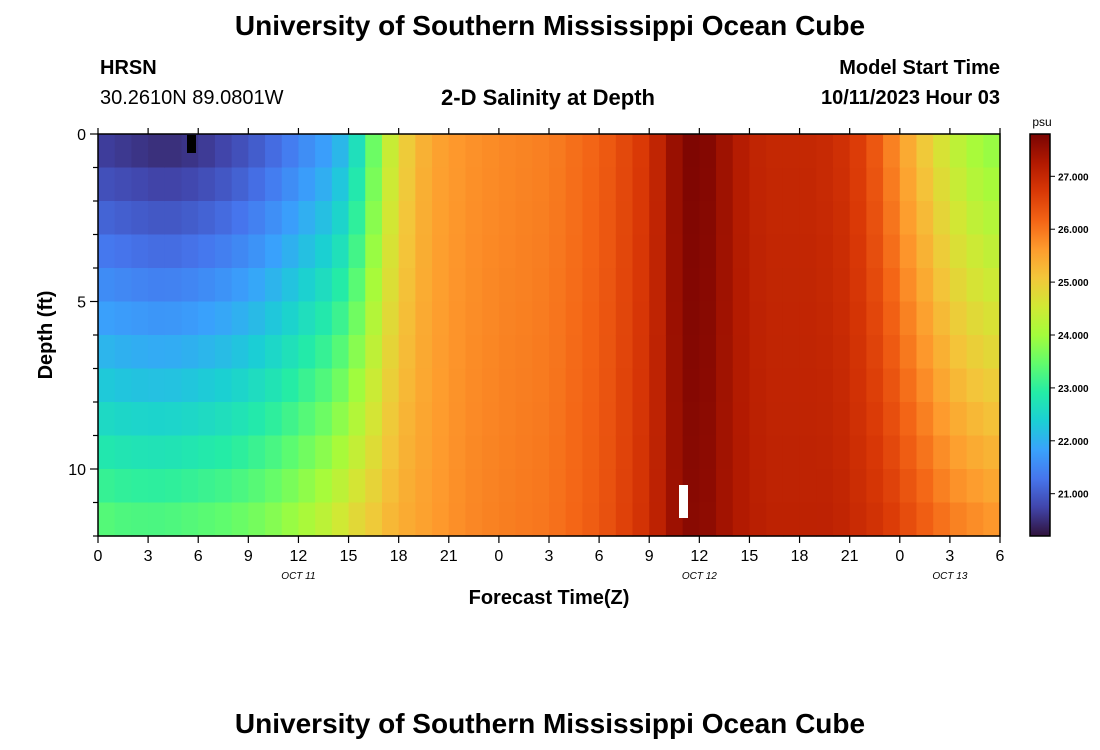 This screenshot has height=750, width=1100. I want to click on colorbar-tick-label: 22.000, so click(1073, 442).